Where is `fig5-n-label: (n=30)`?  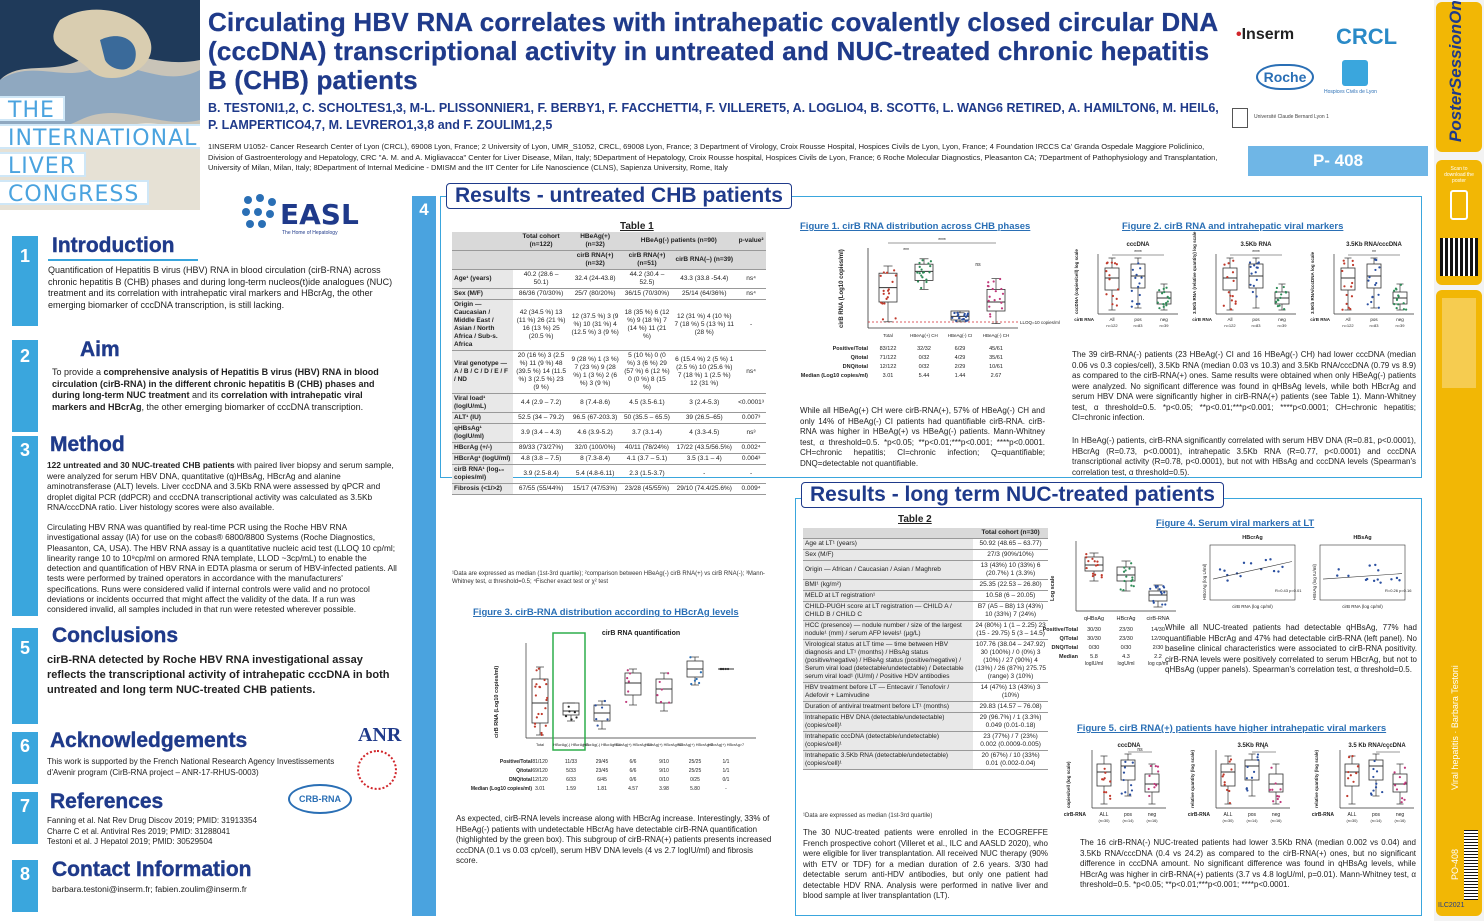 fig5-n-label: (n=30) is located at coordinates (1104, 821).